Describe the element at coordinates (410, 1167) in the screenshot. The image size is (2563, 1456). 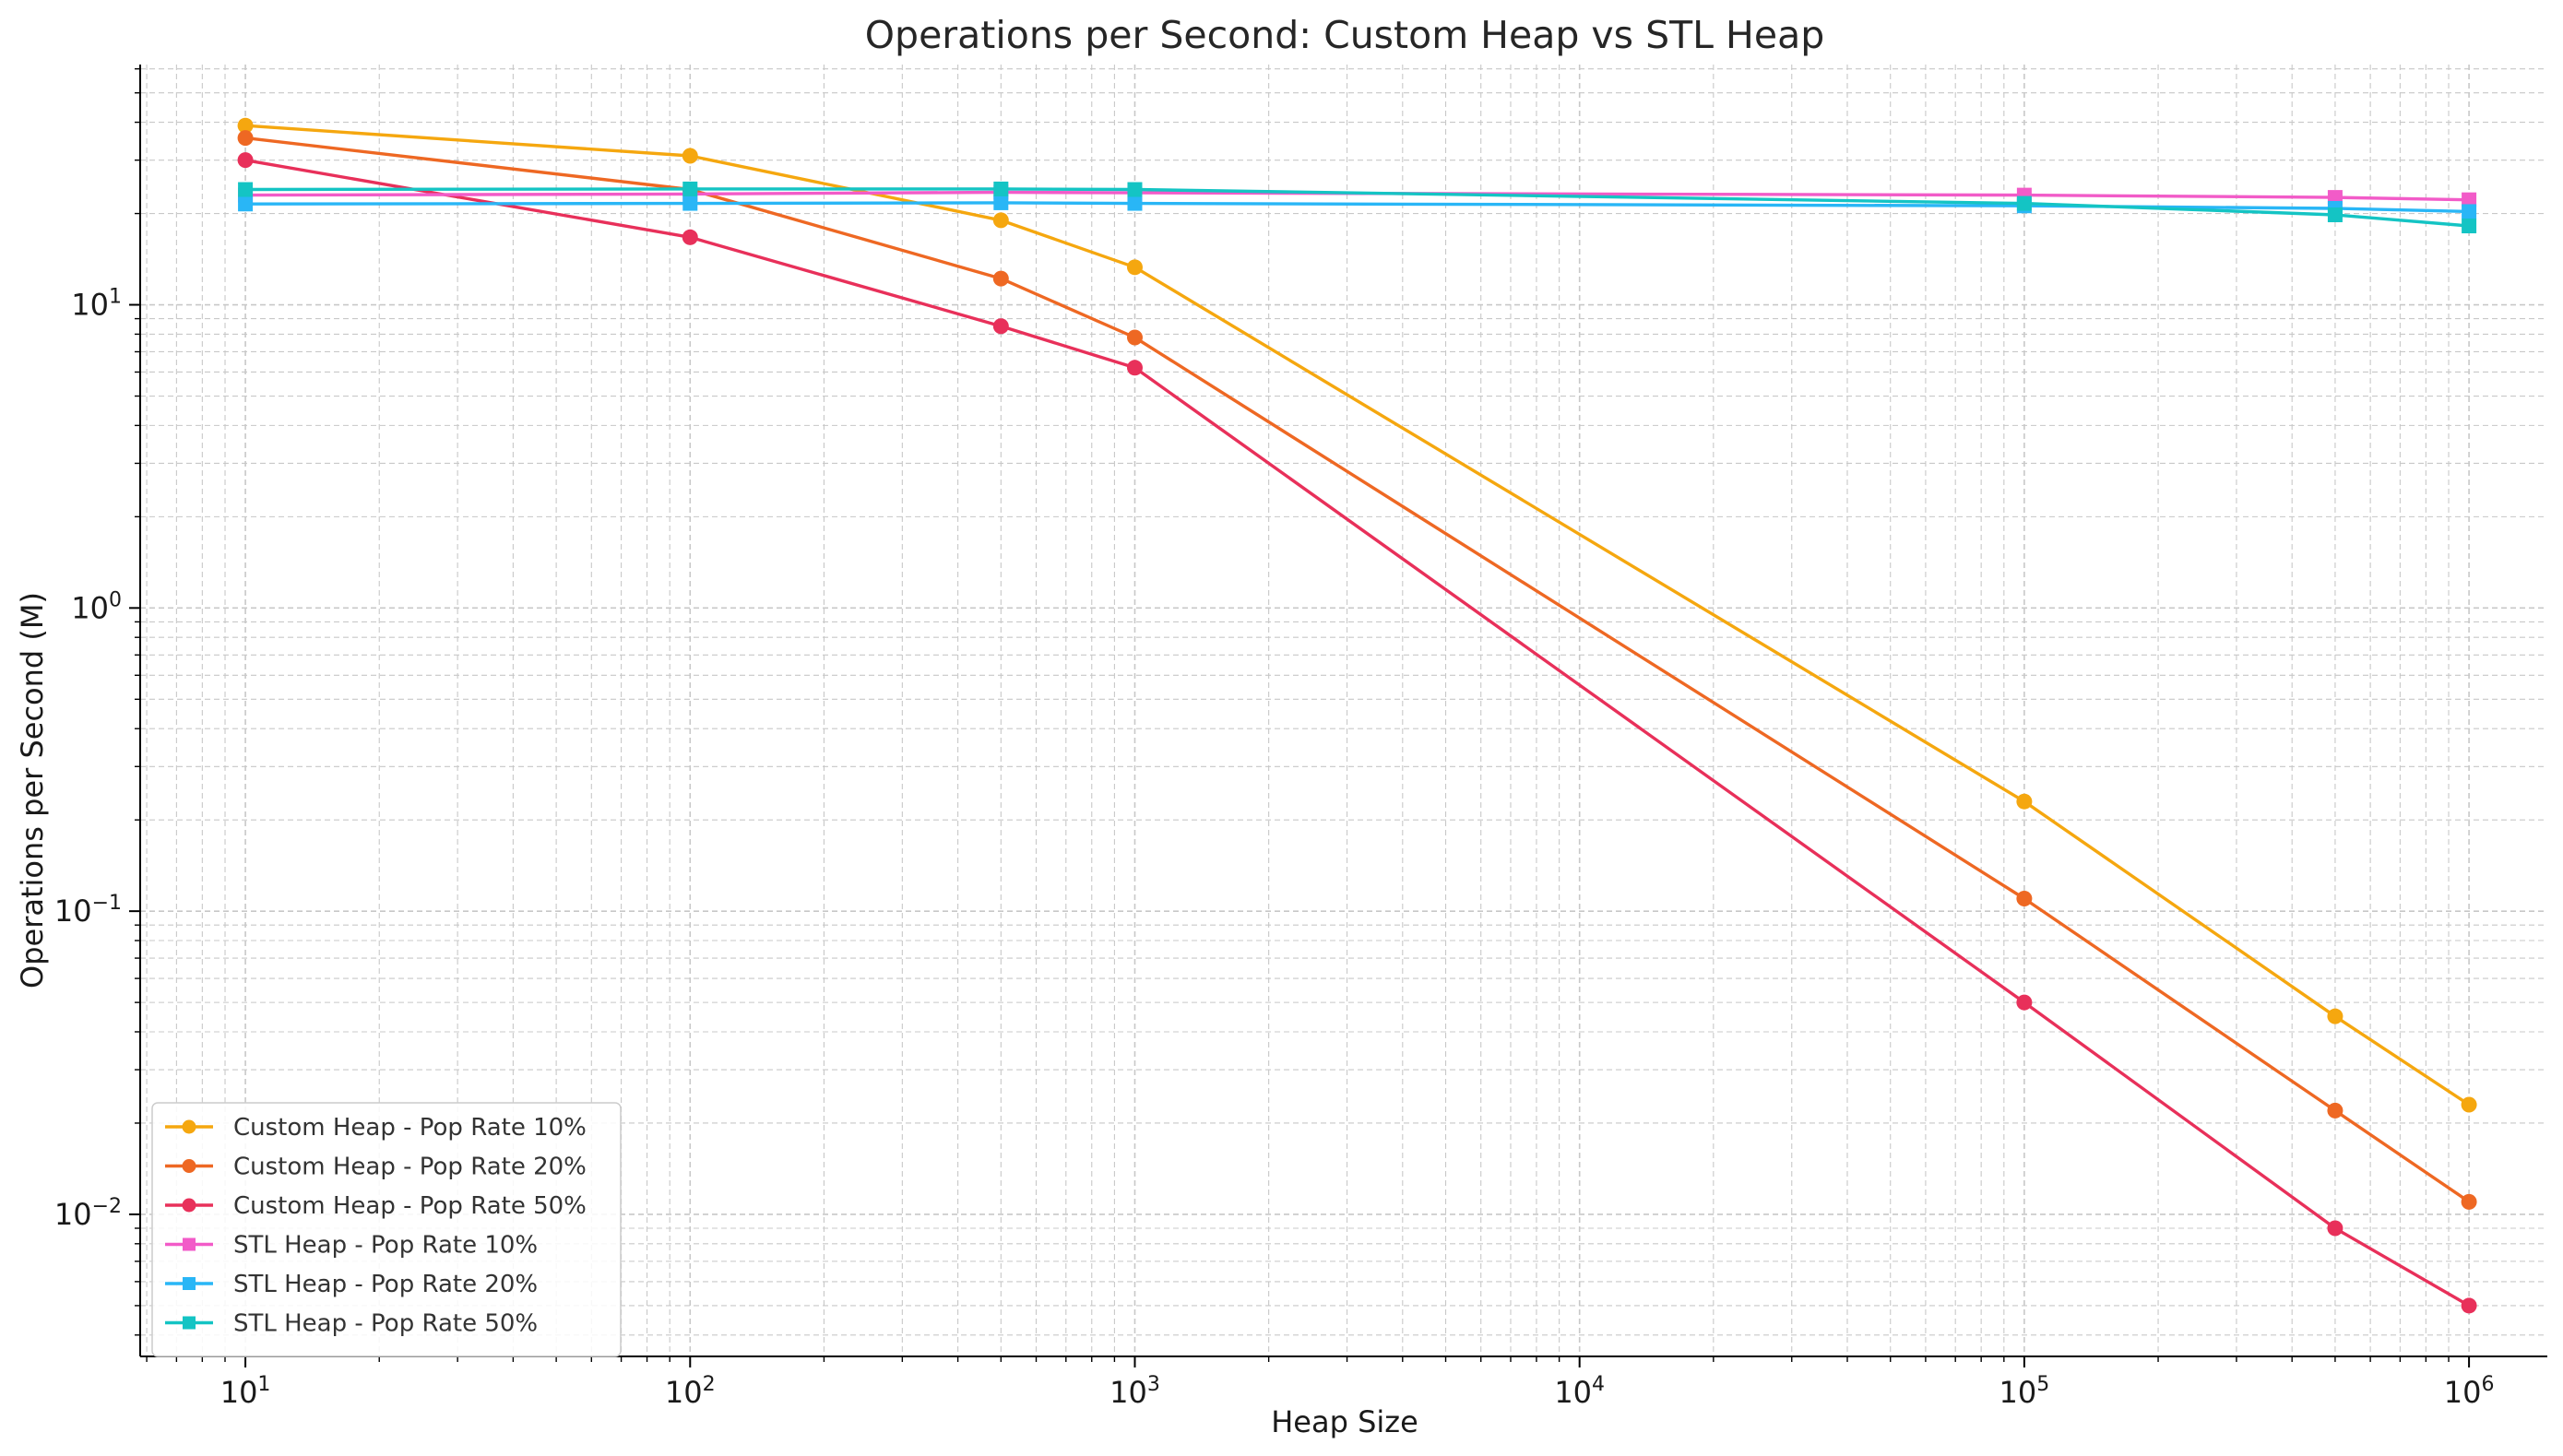
I see `legend-label: Custom Heap - Pop Rate 20%` at that location.